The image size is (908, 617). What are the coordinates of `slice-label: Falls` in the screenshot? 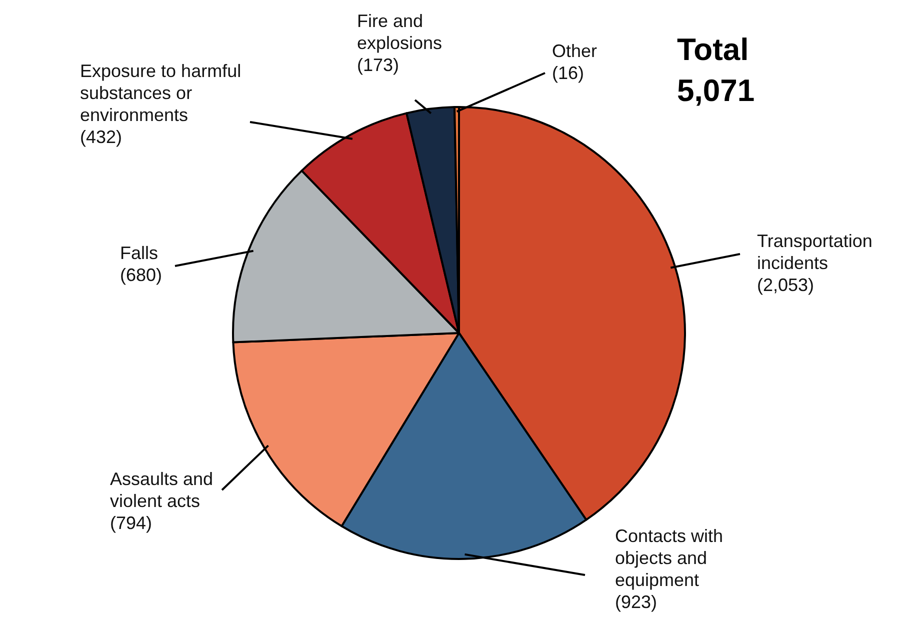 It's located at (139, 253).